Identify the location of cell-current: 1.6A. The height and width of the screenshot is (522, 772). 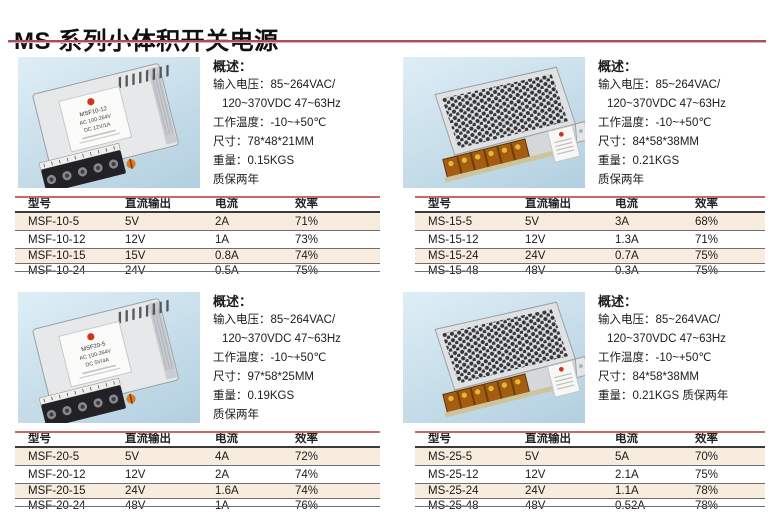
(227, 491).